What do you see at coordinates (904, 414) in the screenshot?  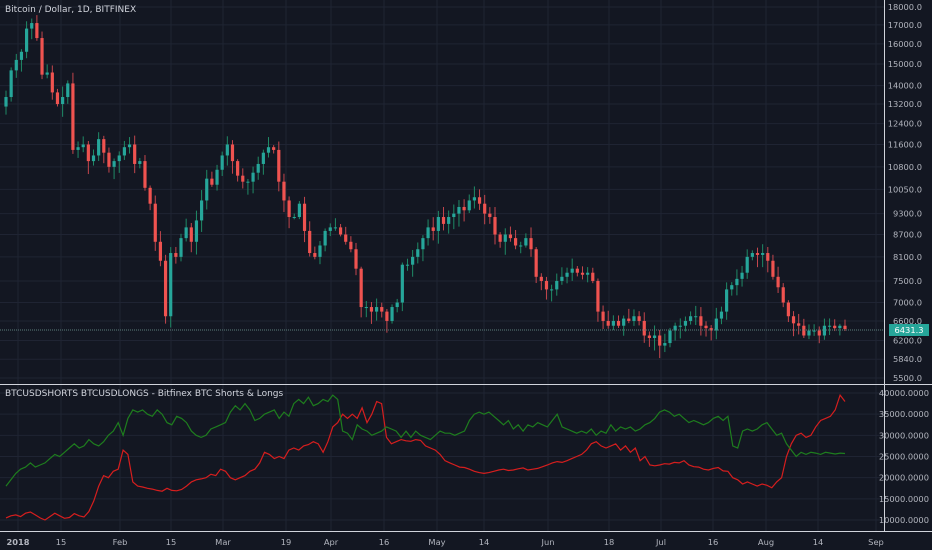 I see `indicator-tick-1: 35000.0000` at bounding box center [904, 414].